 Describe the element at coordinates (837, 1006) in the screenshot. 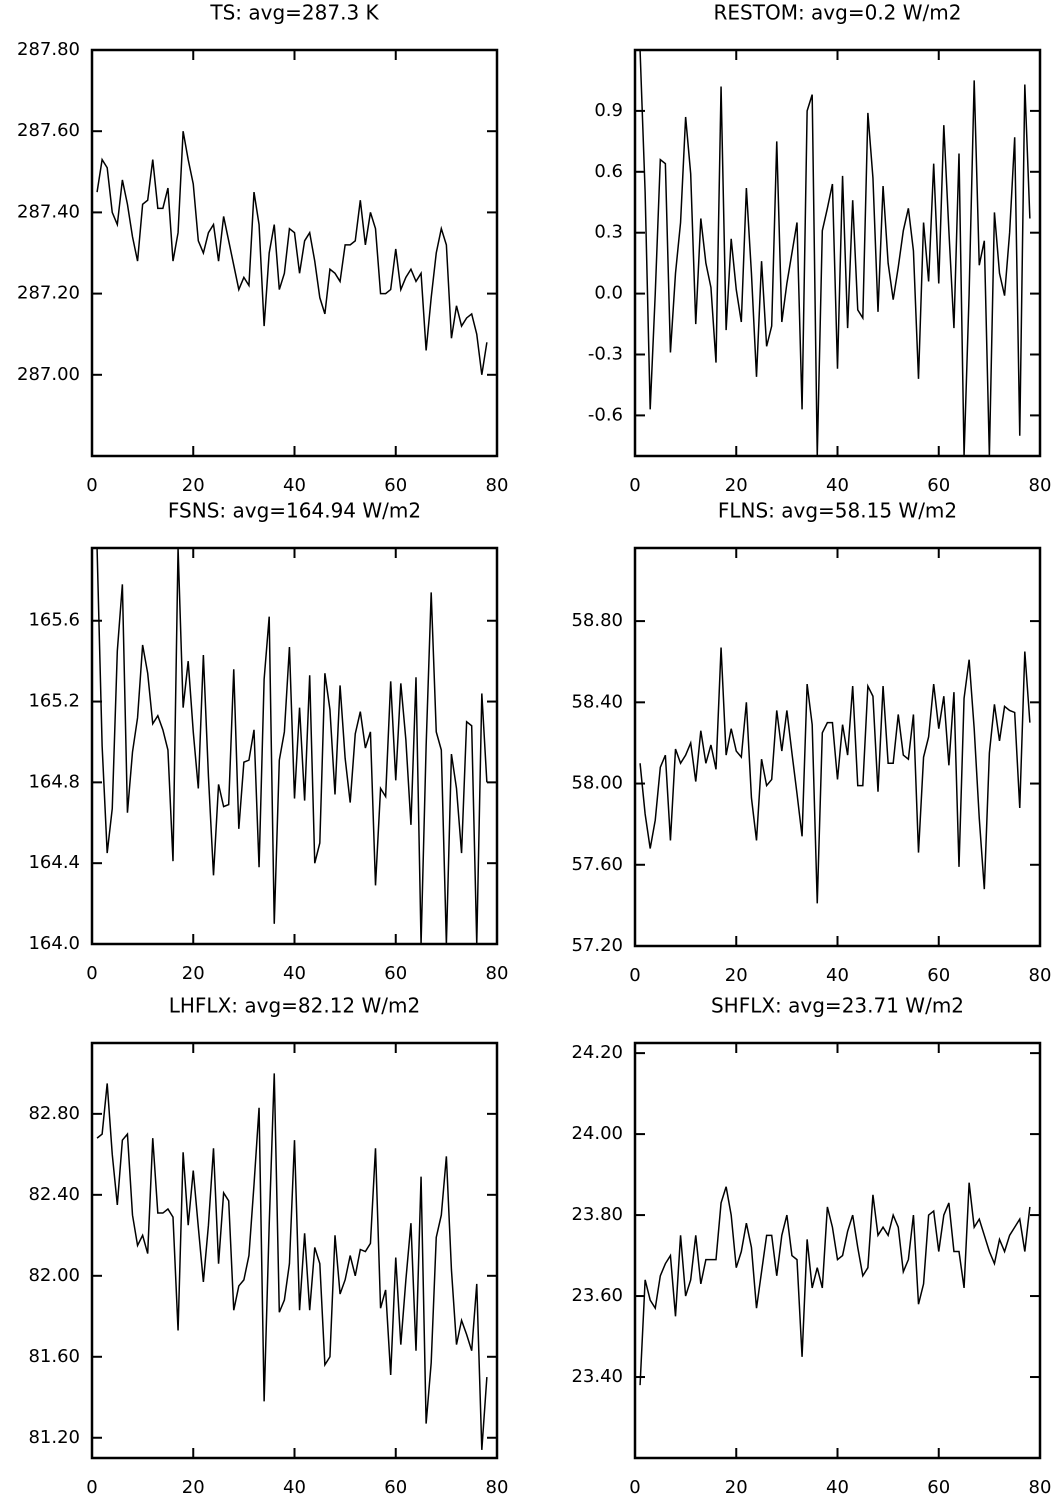

I see `chart-title: SHFLX: avg=23.71 W/m2` at that location.